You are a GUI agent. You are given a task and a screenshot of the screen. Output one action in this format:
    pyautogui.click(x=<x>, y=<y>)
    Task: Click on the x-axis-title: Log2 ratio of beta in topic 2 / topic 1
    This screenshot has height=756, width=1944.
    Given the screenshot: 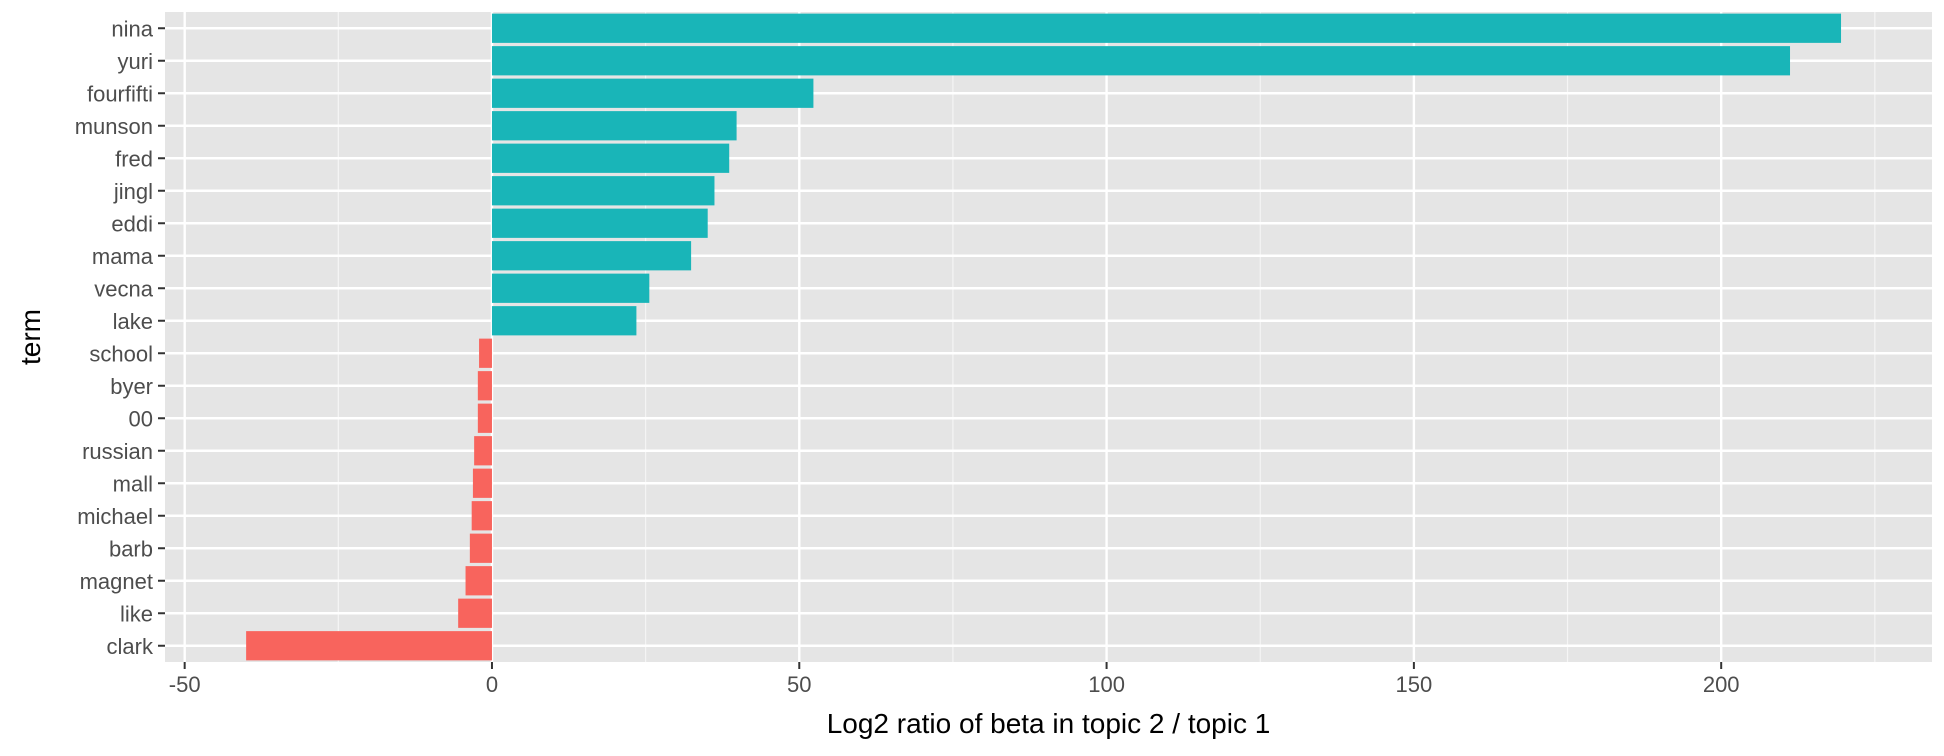 What is the action you would take?
    pyautogui.click(x=1049, y=723)
    